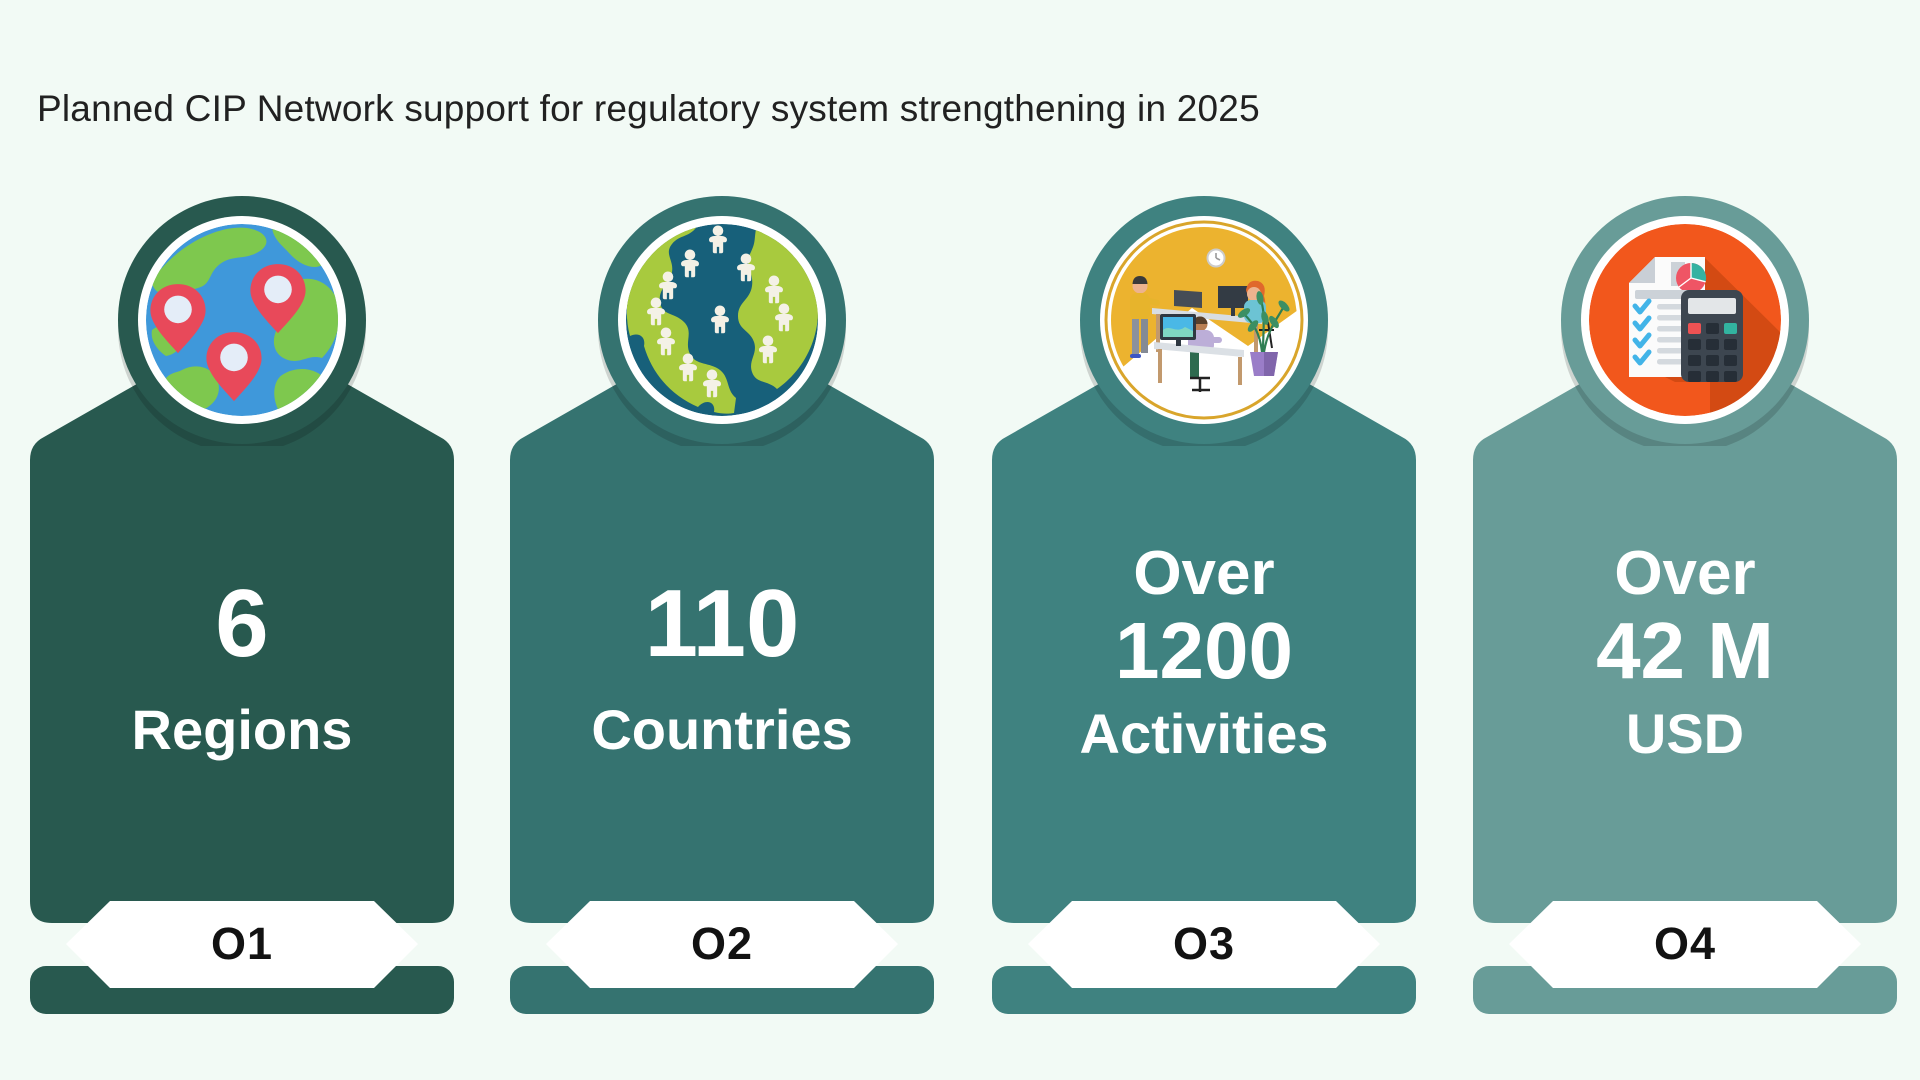 This screenshot has height=1080, width=1920. Describe the element at coordinates (1188, 299) in the screenshot. I see `laptop-icon` at that location.